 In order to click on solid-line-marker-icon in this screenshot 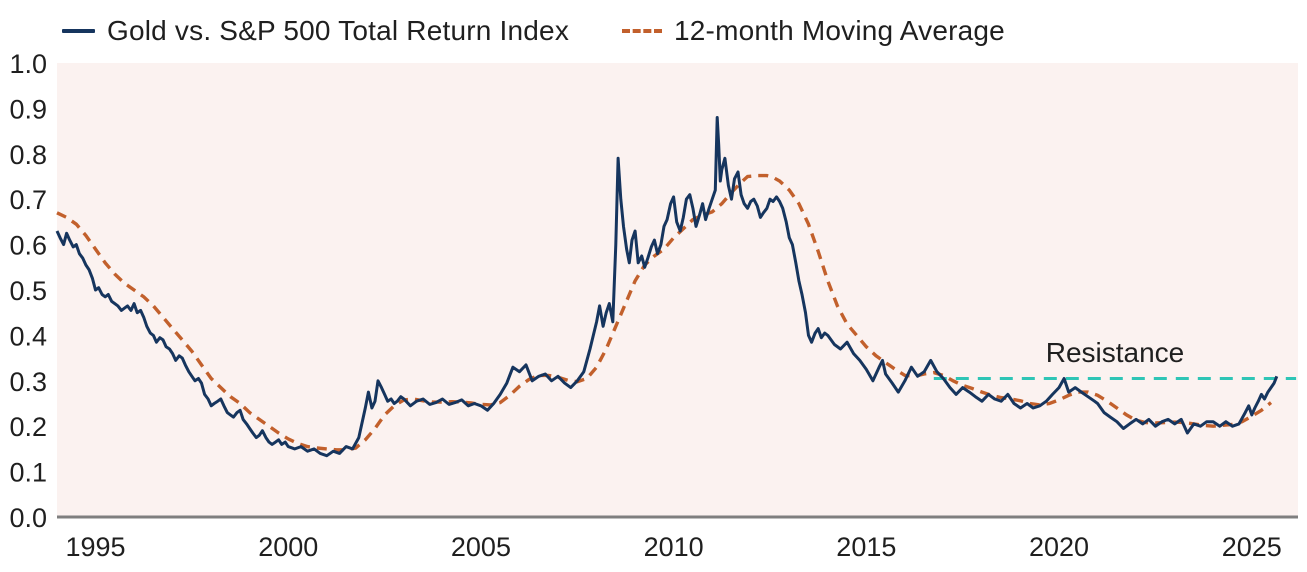, I will do `click(78, 31)`.